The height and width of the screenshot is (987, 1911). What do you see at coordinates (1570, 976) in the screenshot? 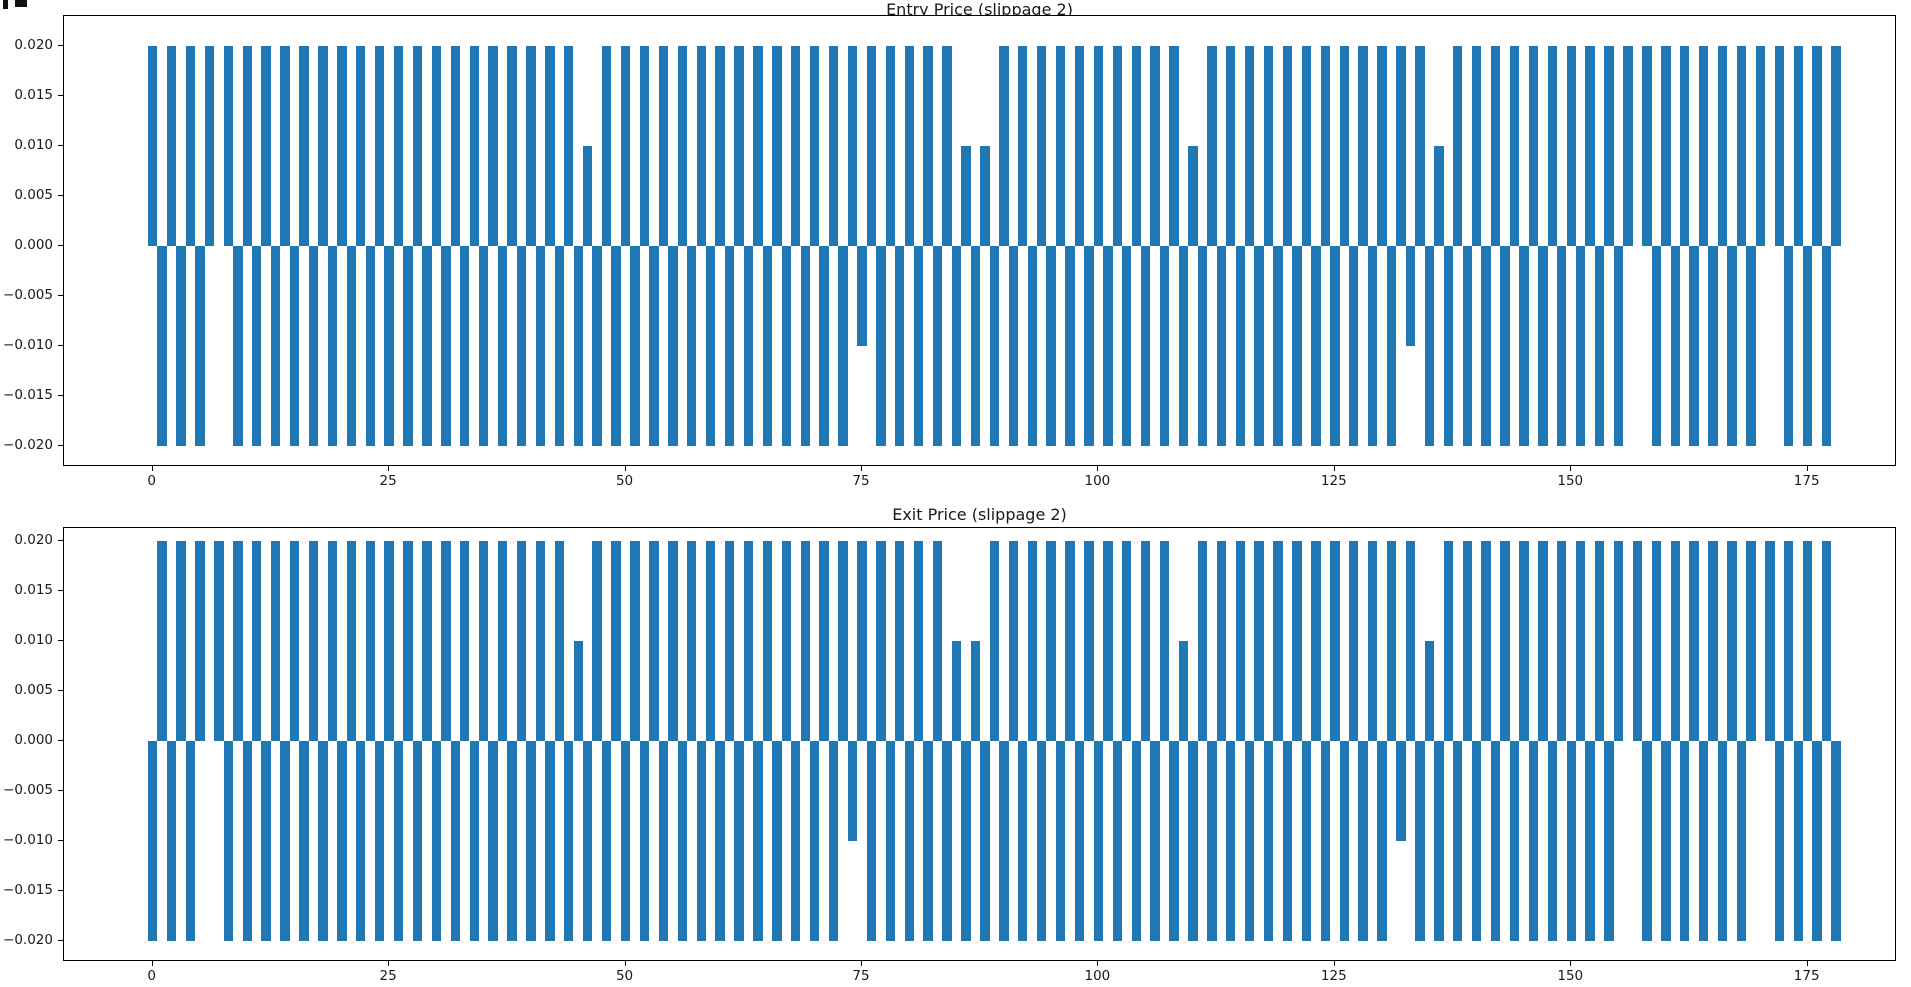
I see `x-tick-label: 150` at bounding box center [1570, 976].